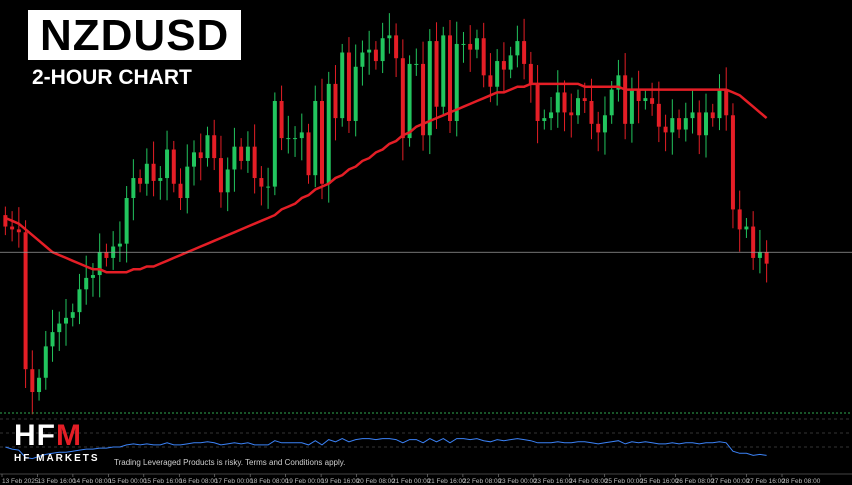  I want to click on x-tick-label: 22 Feb 08:00, so click(482, 481).